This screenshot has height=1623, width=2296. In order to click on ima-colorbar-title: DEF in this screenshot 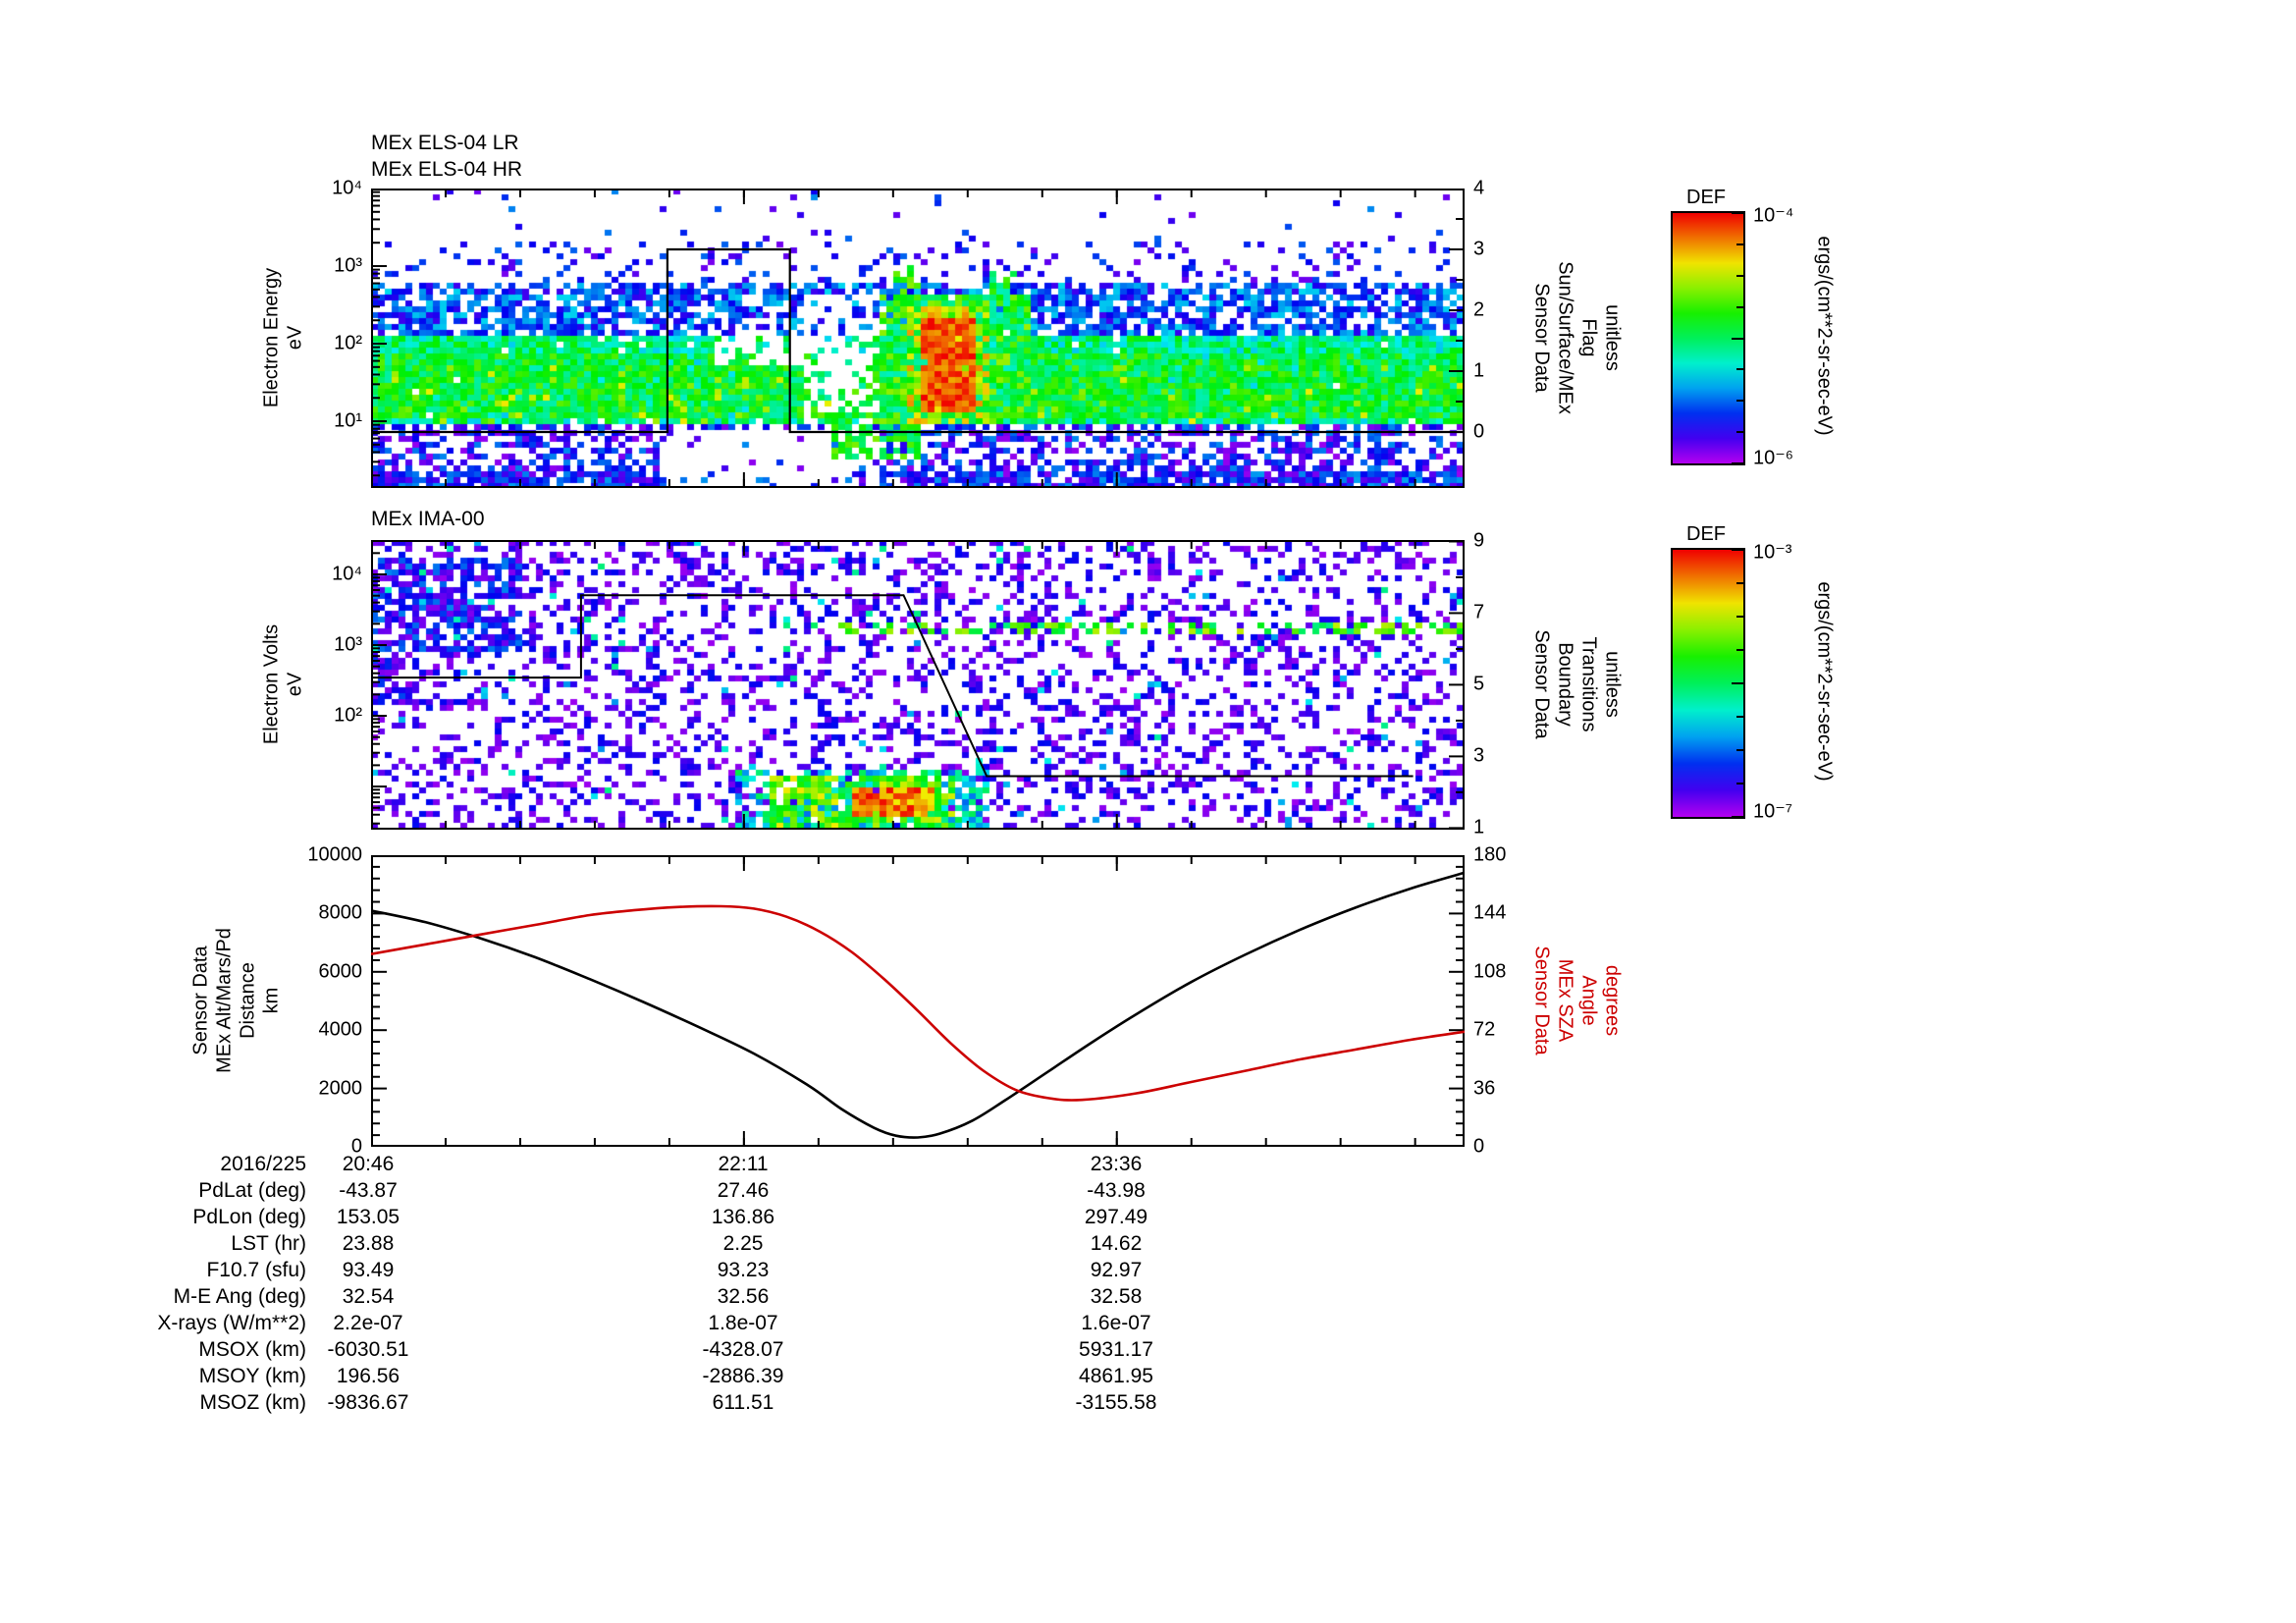, I will do `click(1706, 534)`.